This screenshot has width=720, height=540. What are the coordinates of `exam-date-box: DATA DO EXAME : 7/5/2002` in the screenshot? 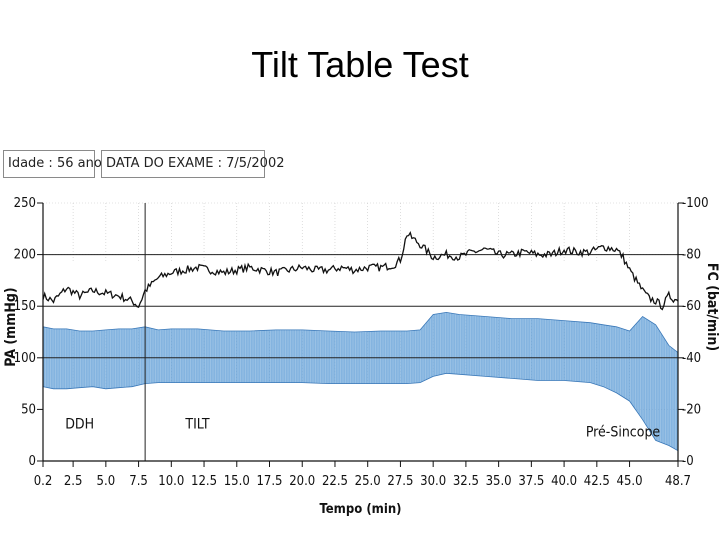 It's located at (192, 164).